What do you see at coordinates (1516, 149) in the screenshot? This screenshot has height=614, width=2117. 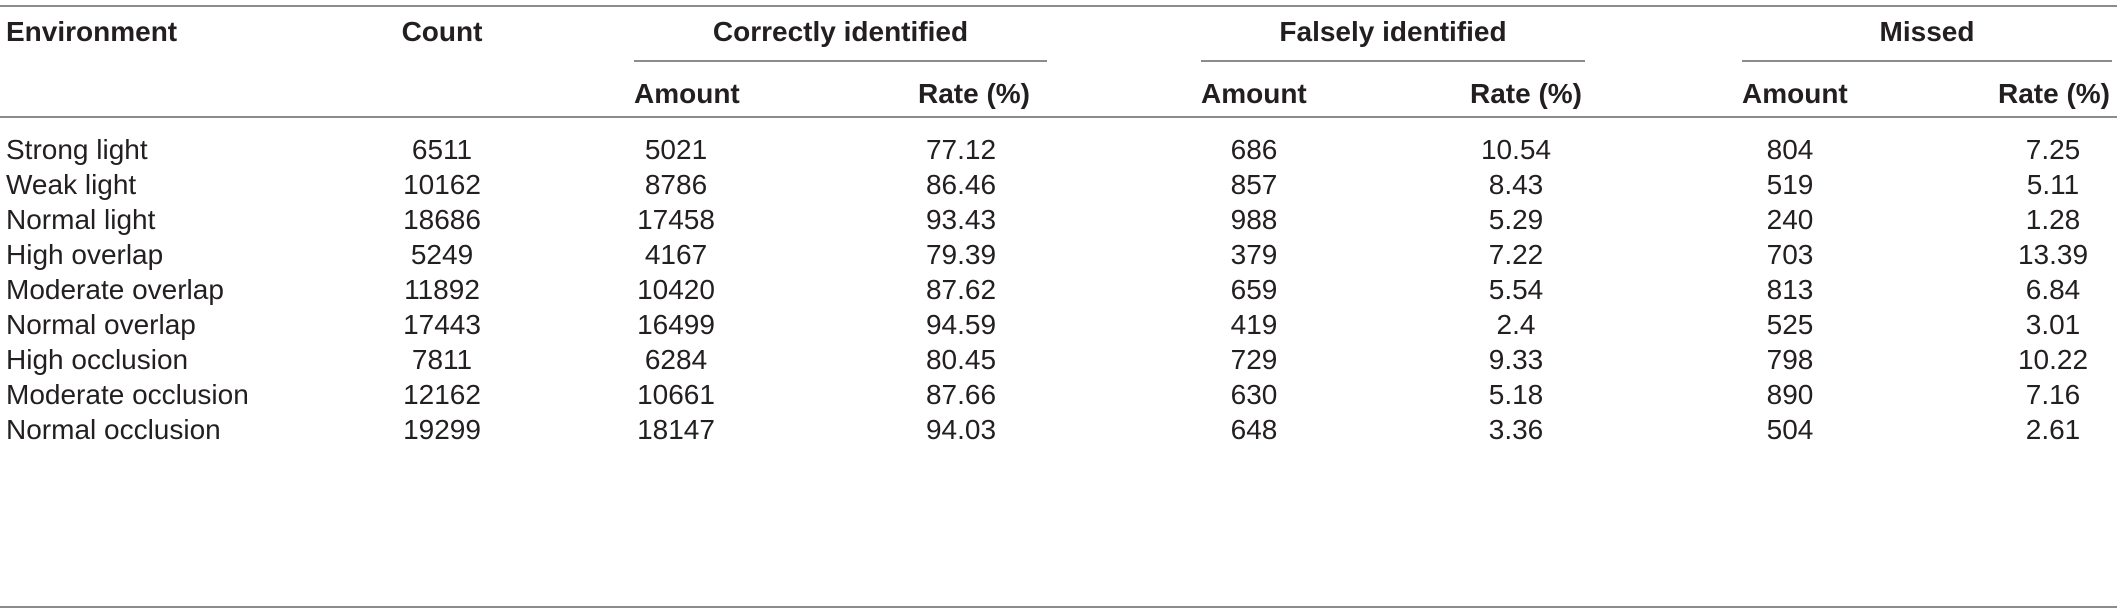 I see `cell-false-rate: 10.54` at bounding box center [1516, 149].